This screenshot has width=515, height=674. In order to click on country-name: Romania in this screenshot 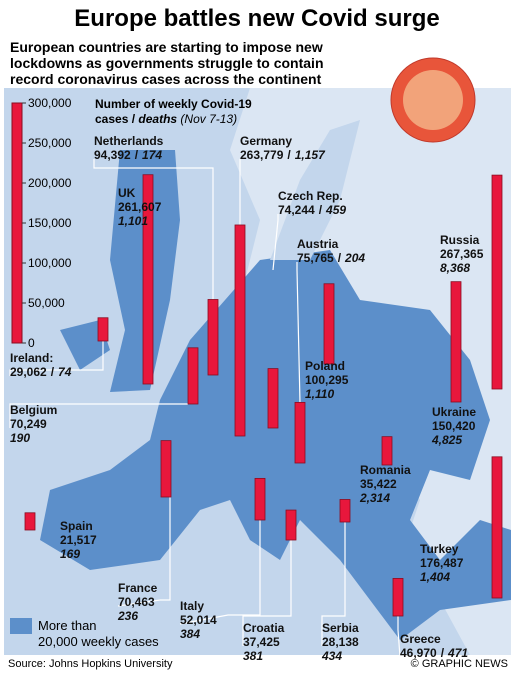, I will do `click(385, 470)`.